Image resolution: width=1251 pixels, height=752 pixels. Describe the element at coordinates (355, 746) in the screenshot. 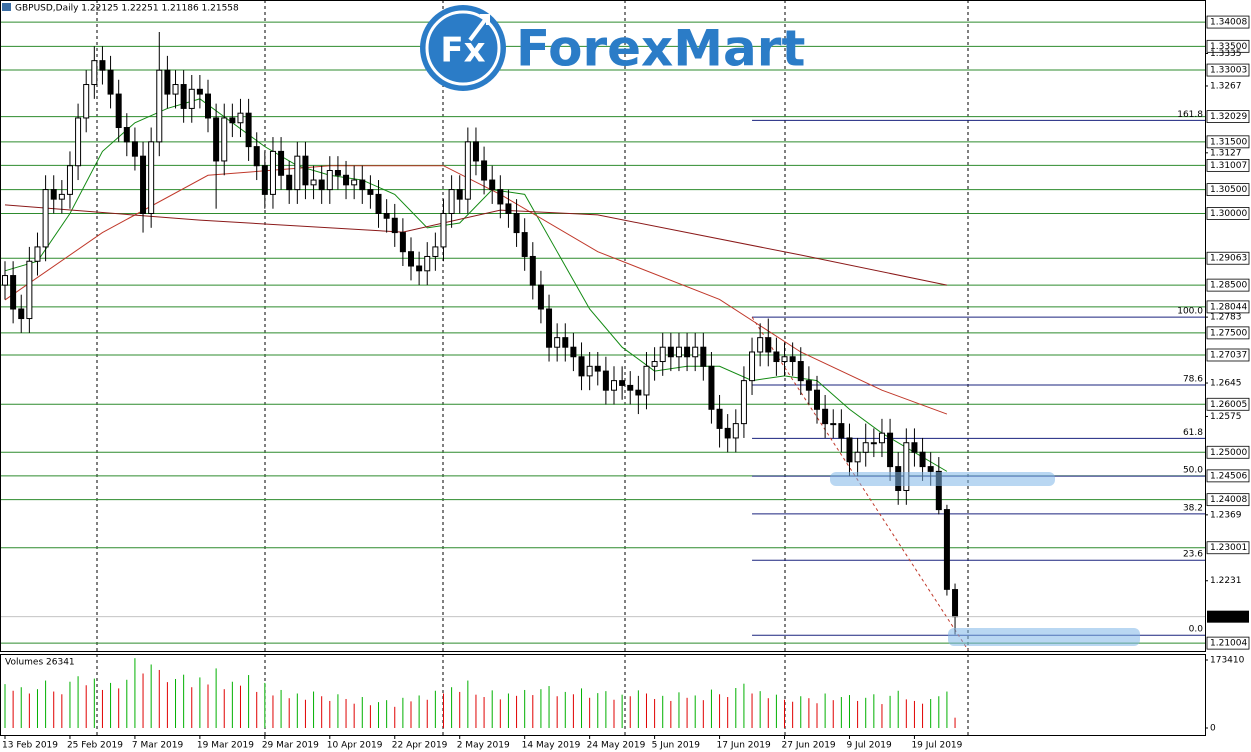

I see `x-tick-label: 10 Apr 2019` at that location.